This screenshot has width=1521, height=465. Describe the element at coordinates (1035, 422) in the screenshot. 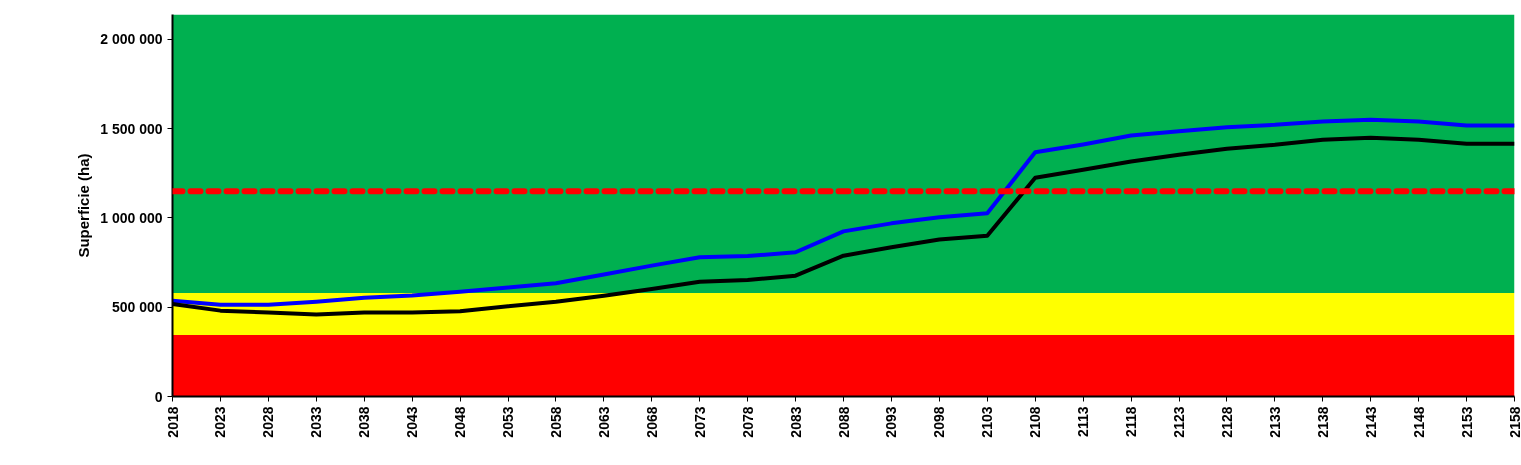

I see `x-tick-label: 2108` at that location.